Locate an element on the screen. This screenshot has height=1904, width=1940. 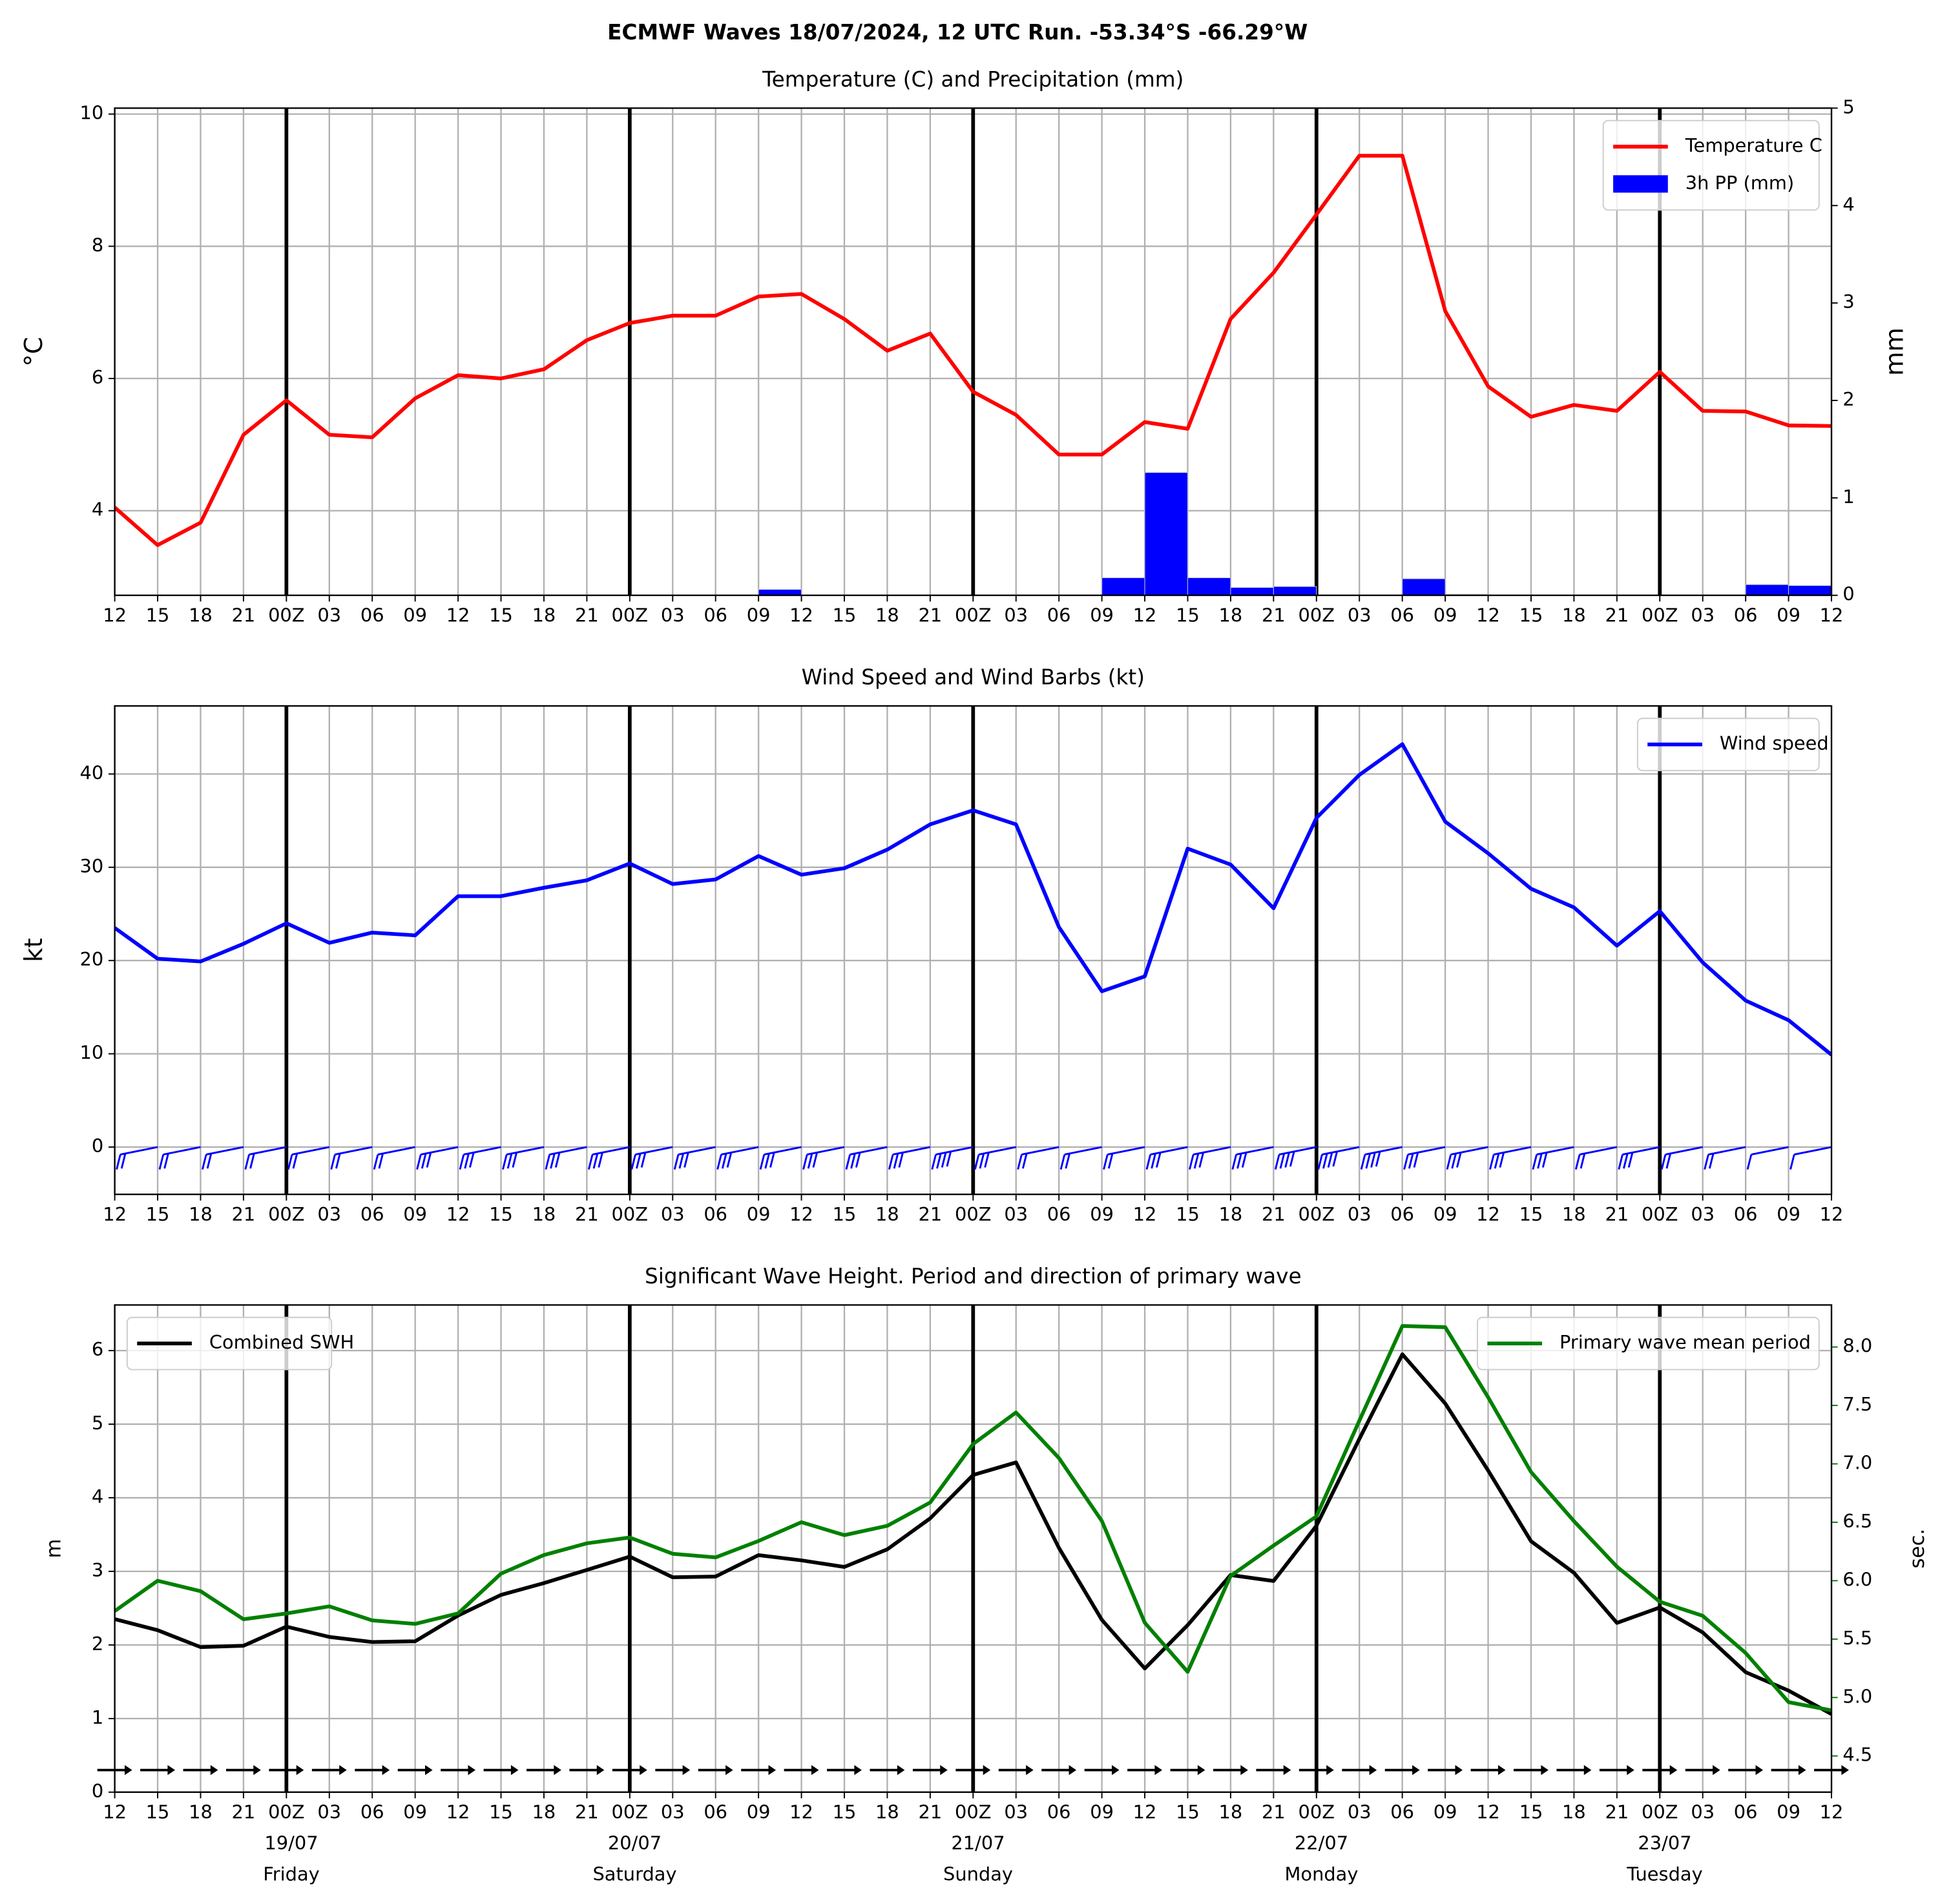
y2-tick-label: 5.5 is located at coordinates (1857, 1638).